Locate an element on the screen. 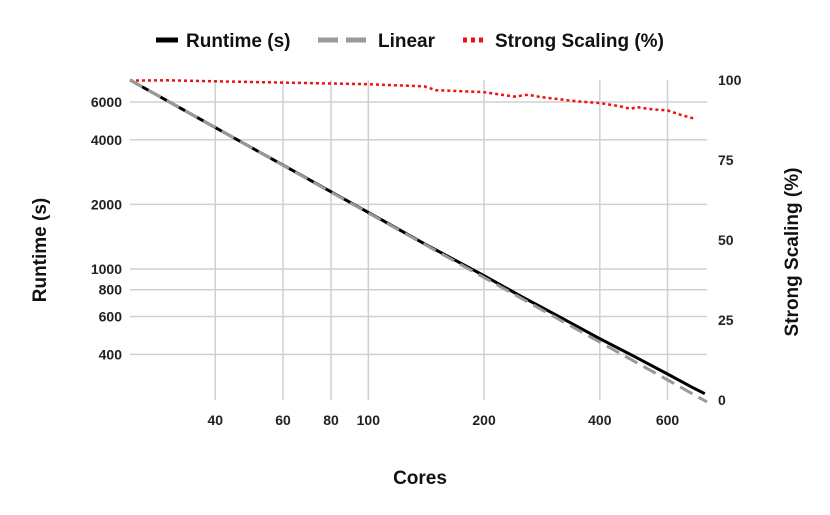 Image resolution: width=830 pixels, height=515 pixels. y2-tick-label-0: 0 is located at coordinates (722, 400).